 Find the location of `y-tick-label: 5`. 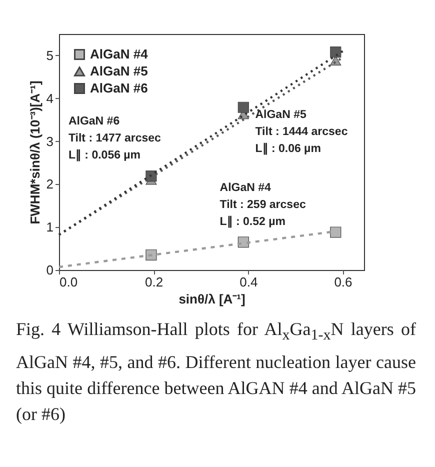

y-tick-label: 5 is located at coordinates (50, 55).